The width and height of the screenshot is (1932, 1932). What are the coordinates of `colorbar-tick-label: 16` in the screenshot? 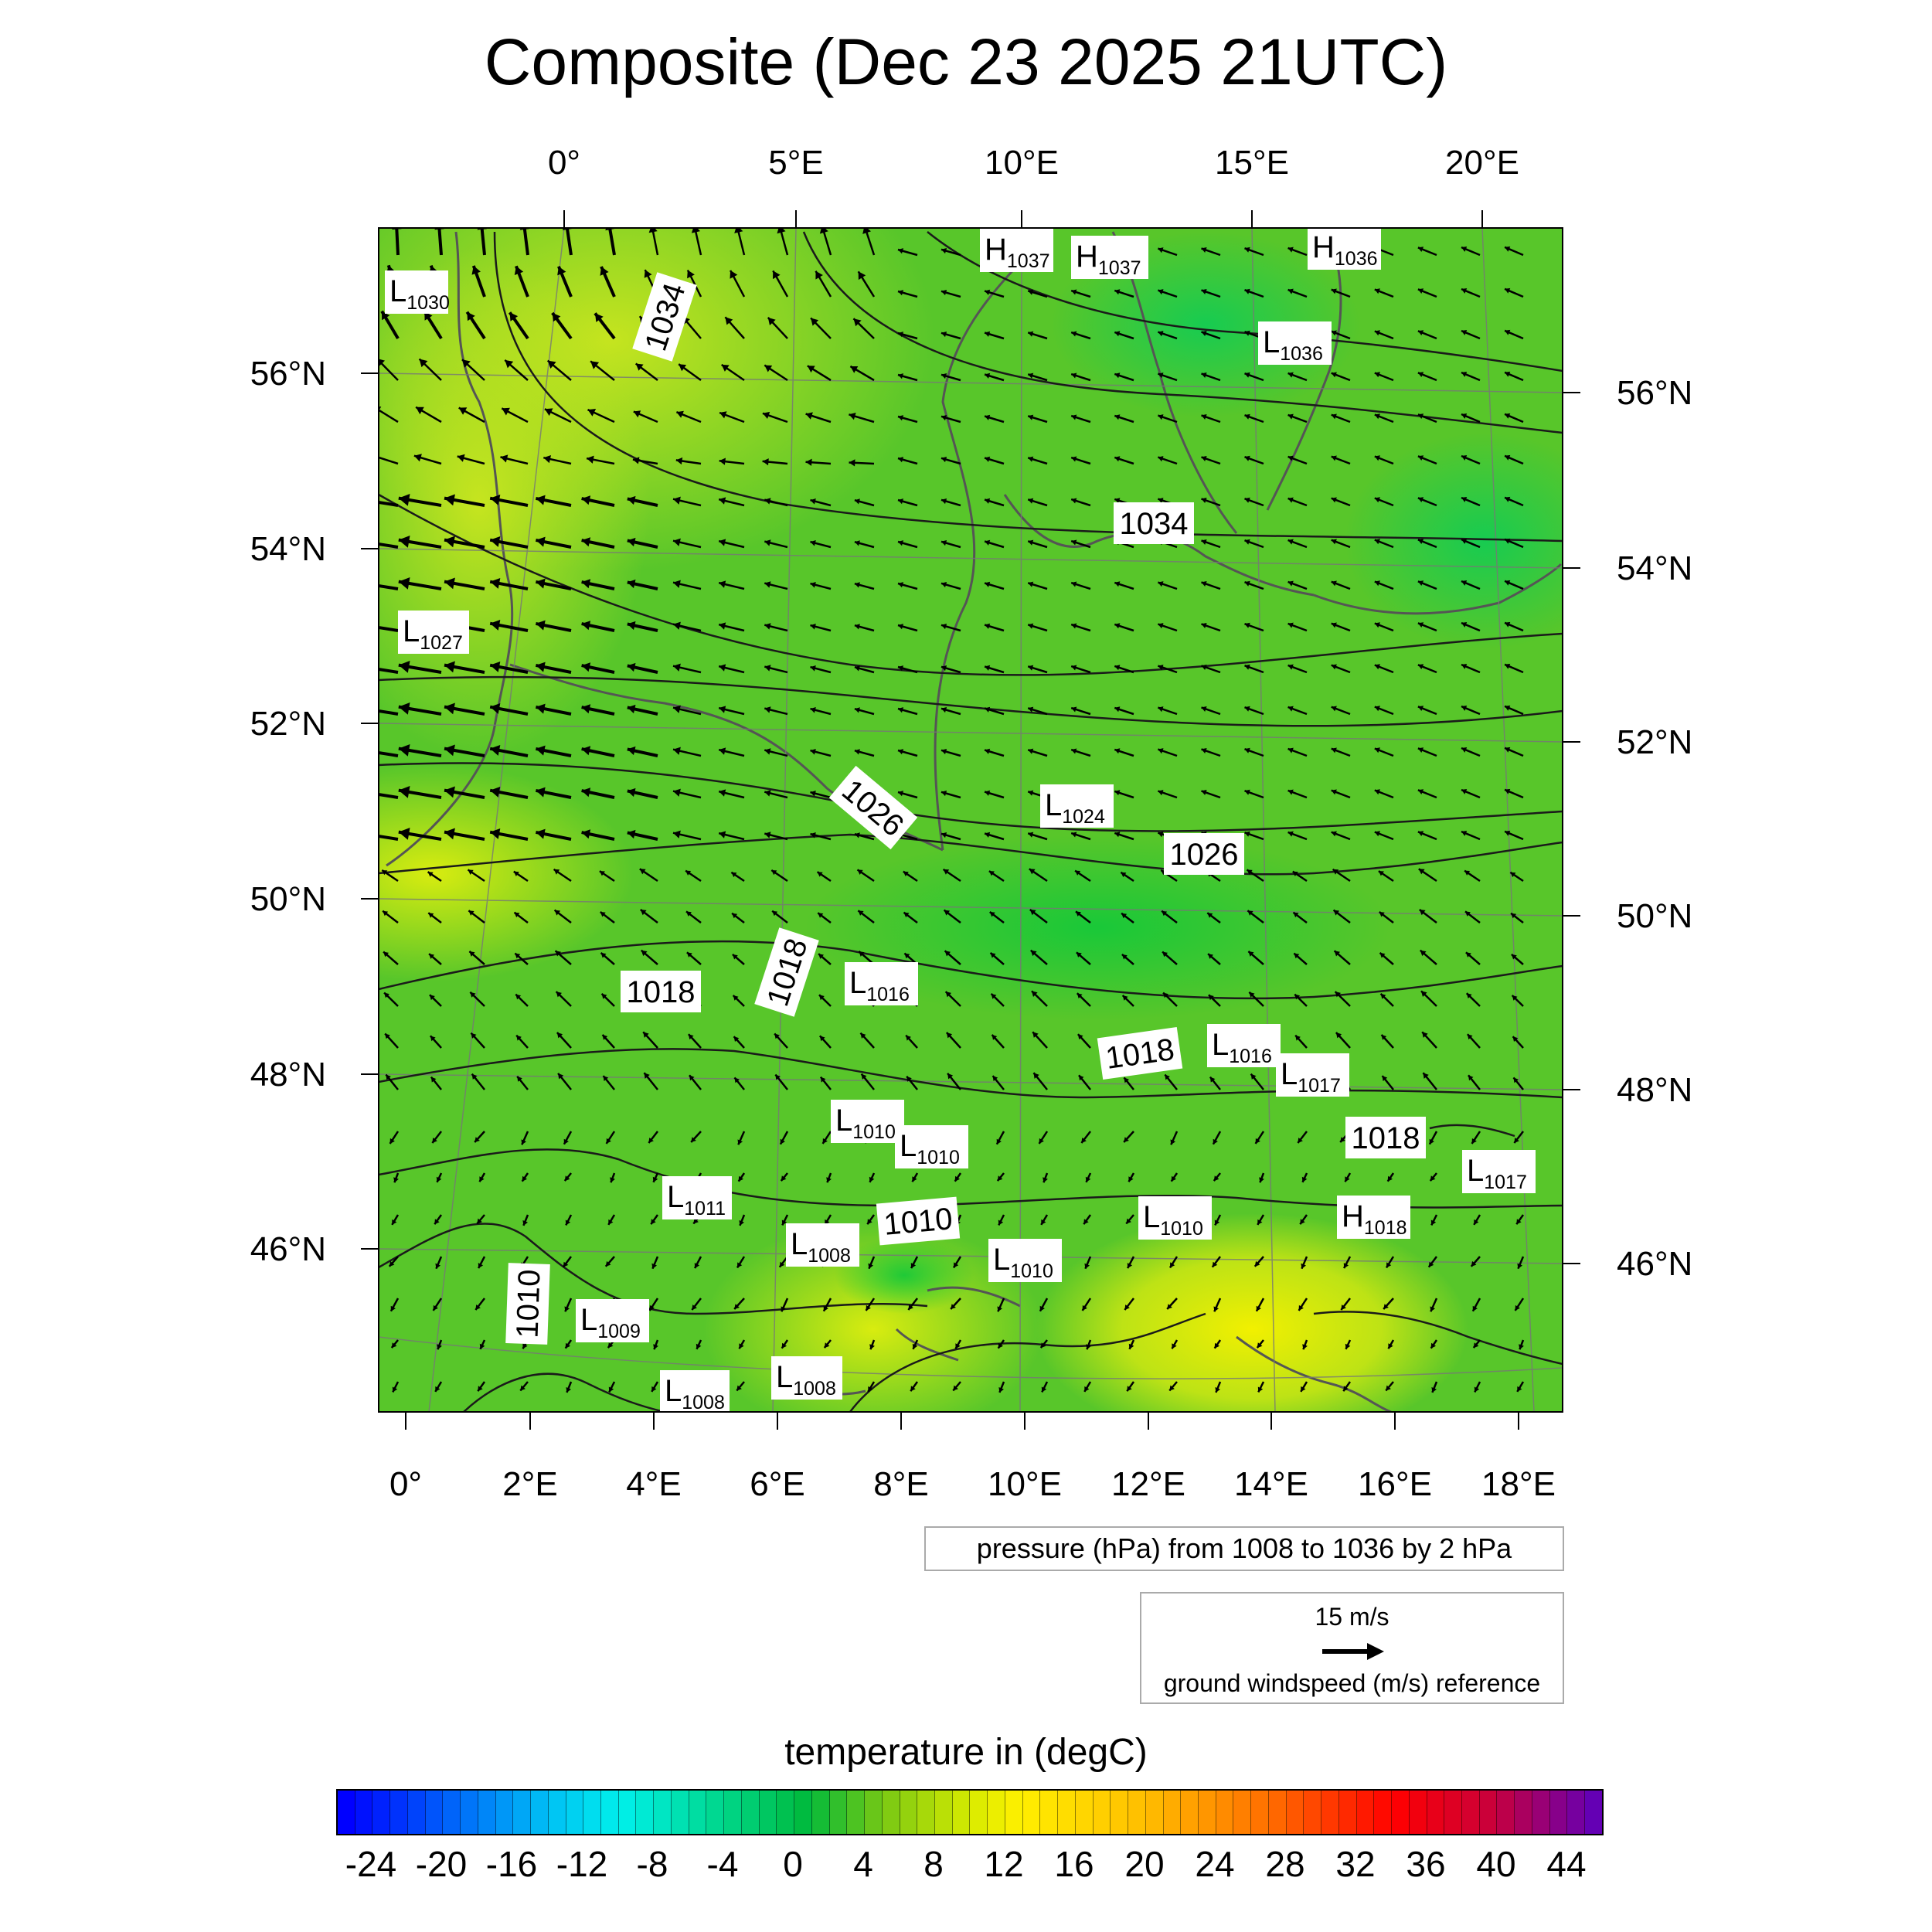 It's located at (1074, 1864).